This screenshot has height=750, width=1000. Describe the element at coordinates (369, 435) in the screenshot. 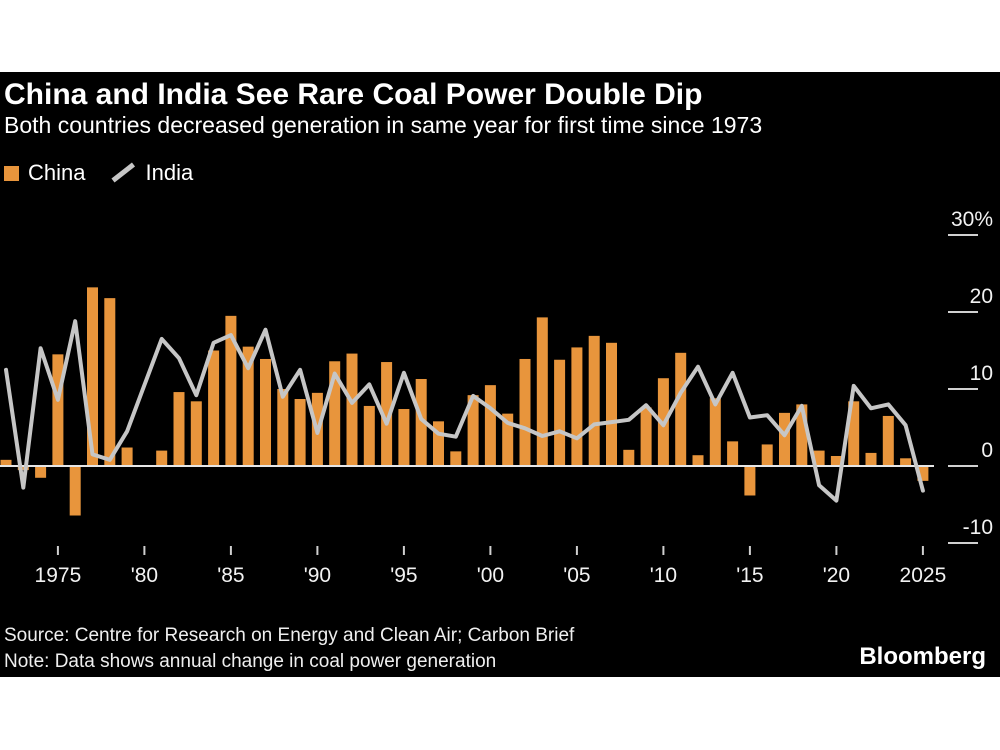

I see `bar-1993` at that location.